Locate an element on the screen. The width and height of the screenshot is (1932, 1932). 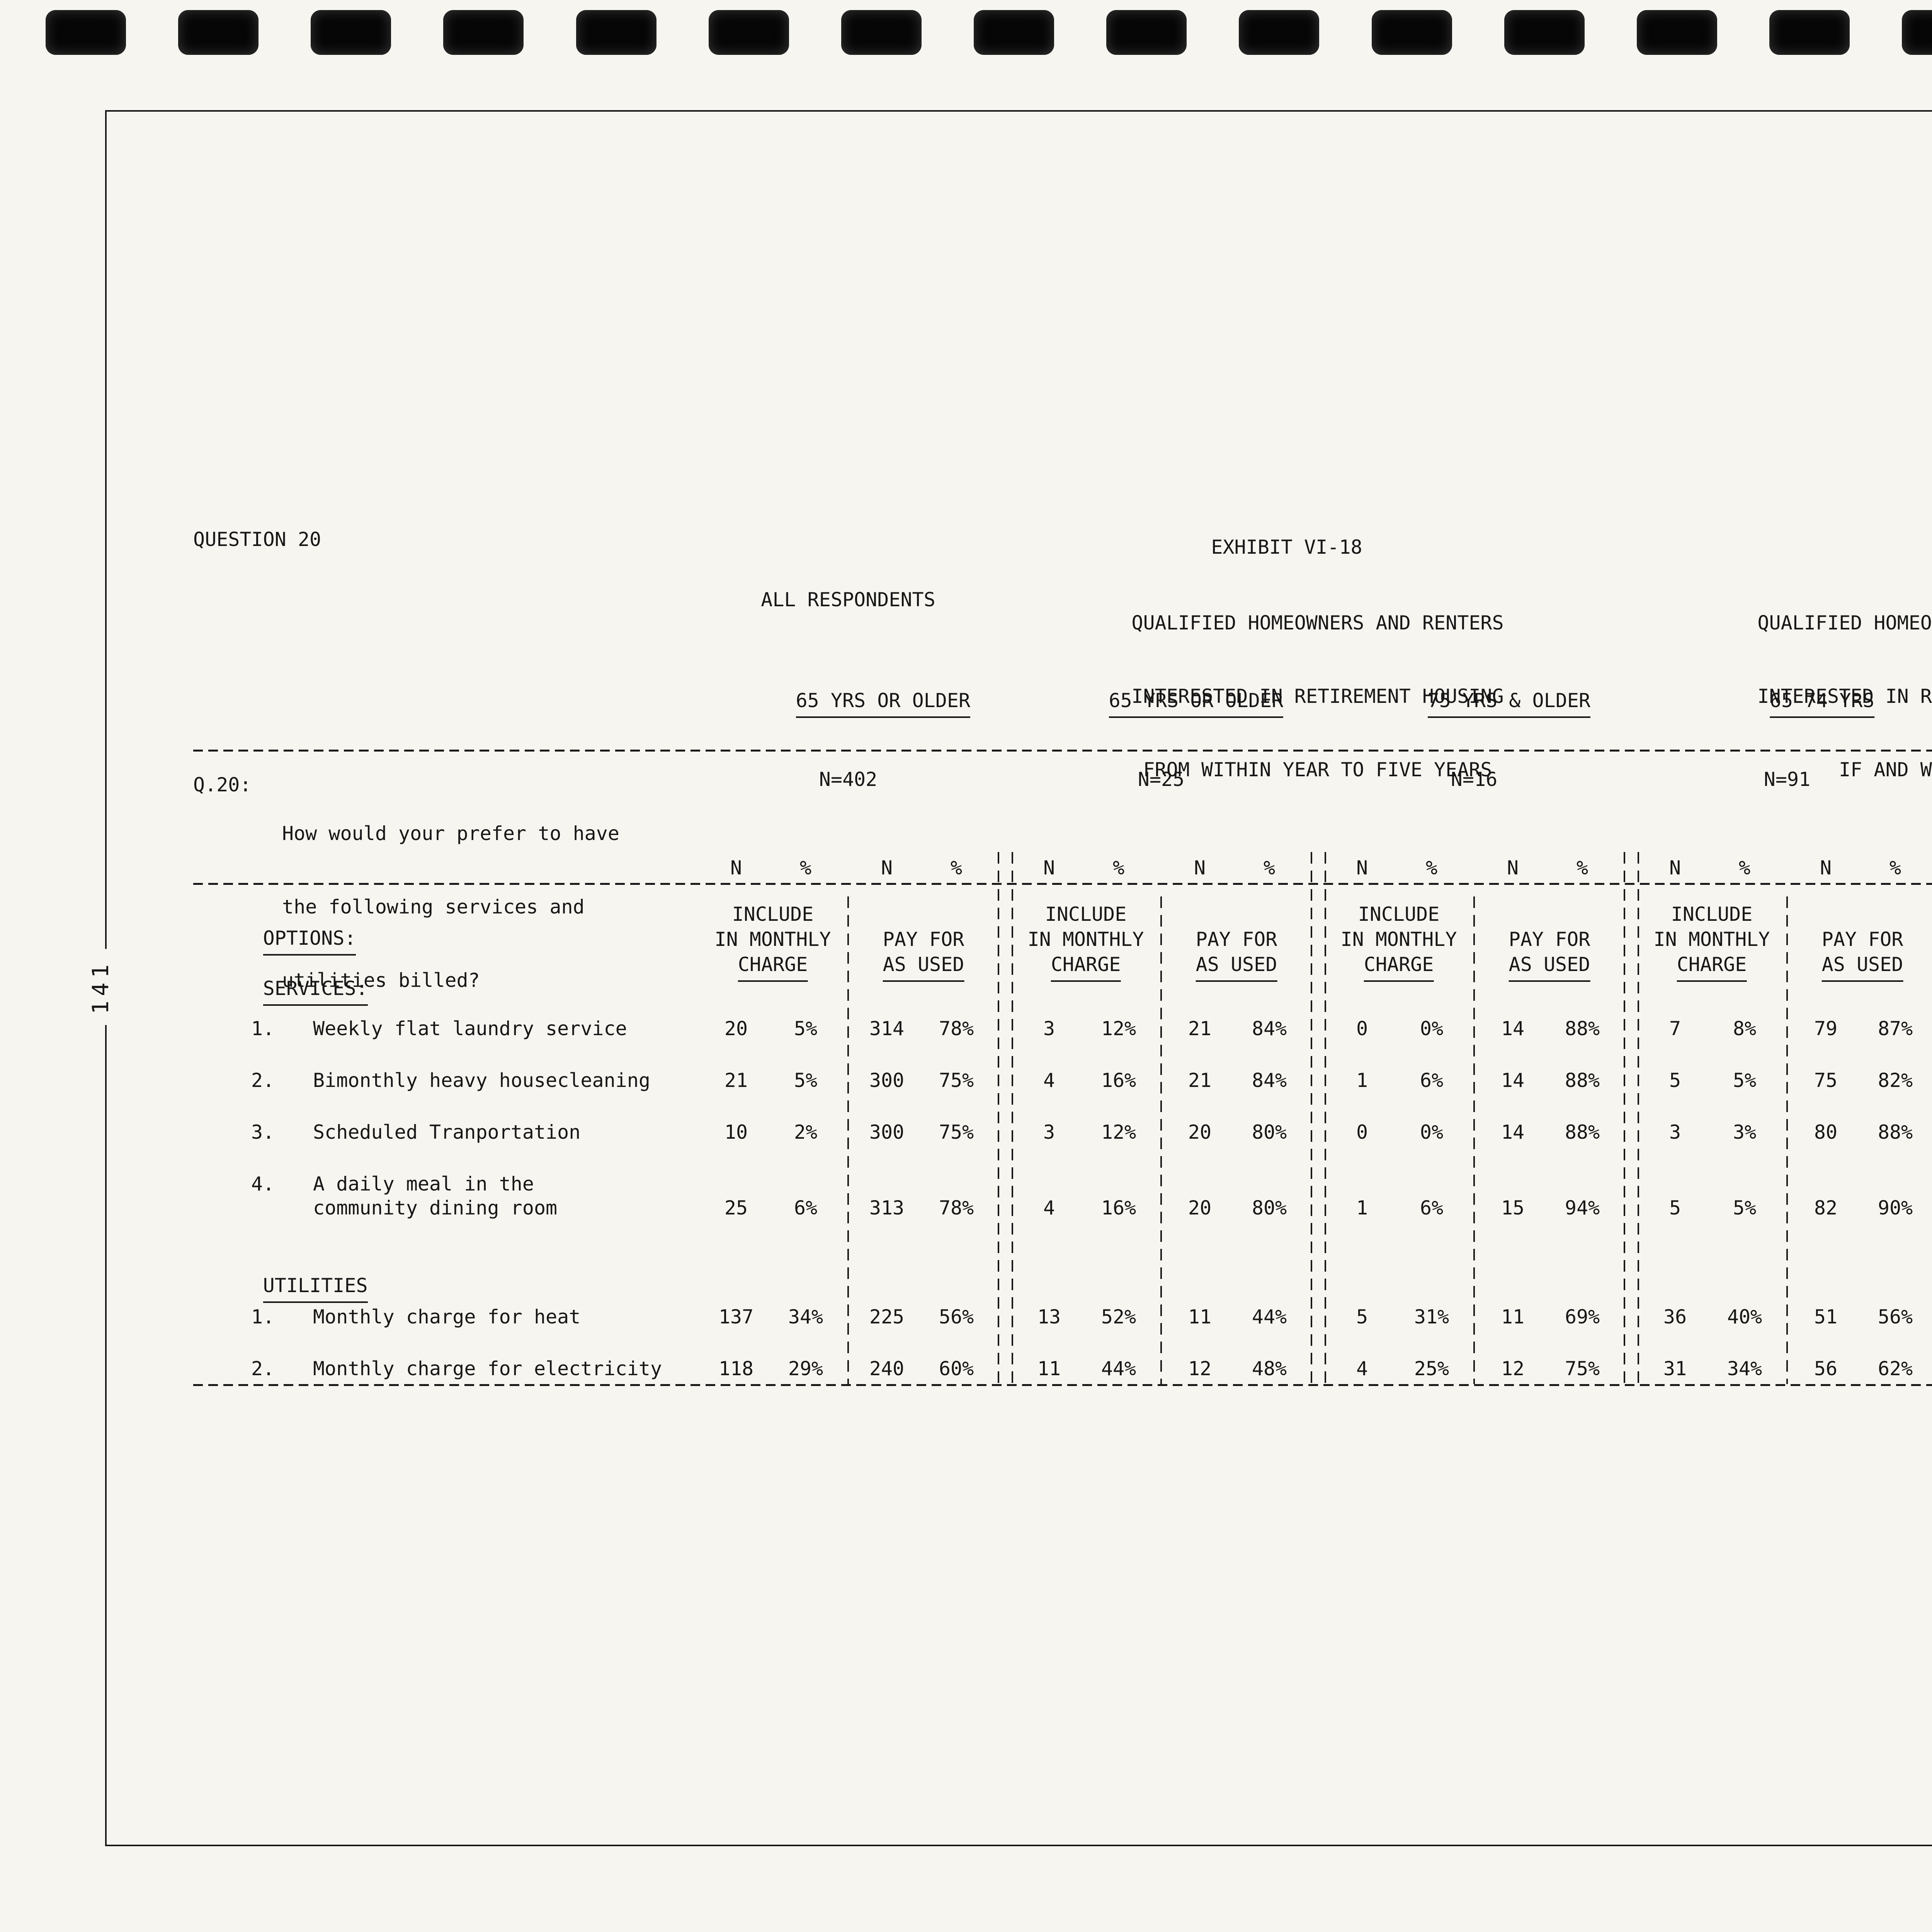
cell-n: 80 is located at coordinates (1826, 1132).